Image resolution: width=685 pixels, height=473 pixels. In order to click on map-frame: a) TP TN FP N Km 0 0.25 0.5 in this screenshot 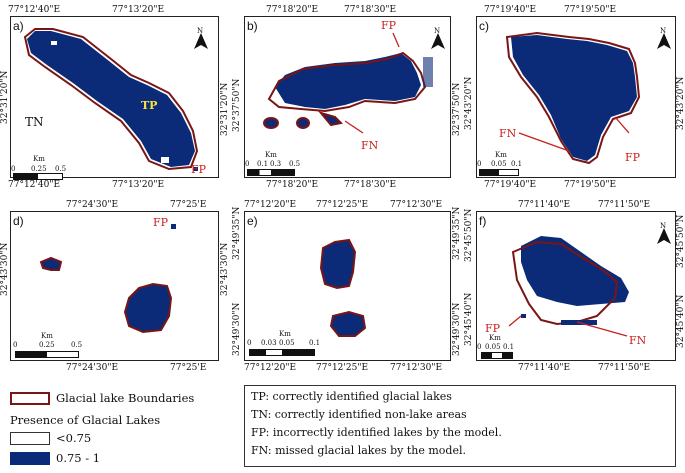, I will do `click(114, 98)`.